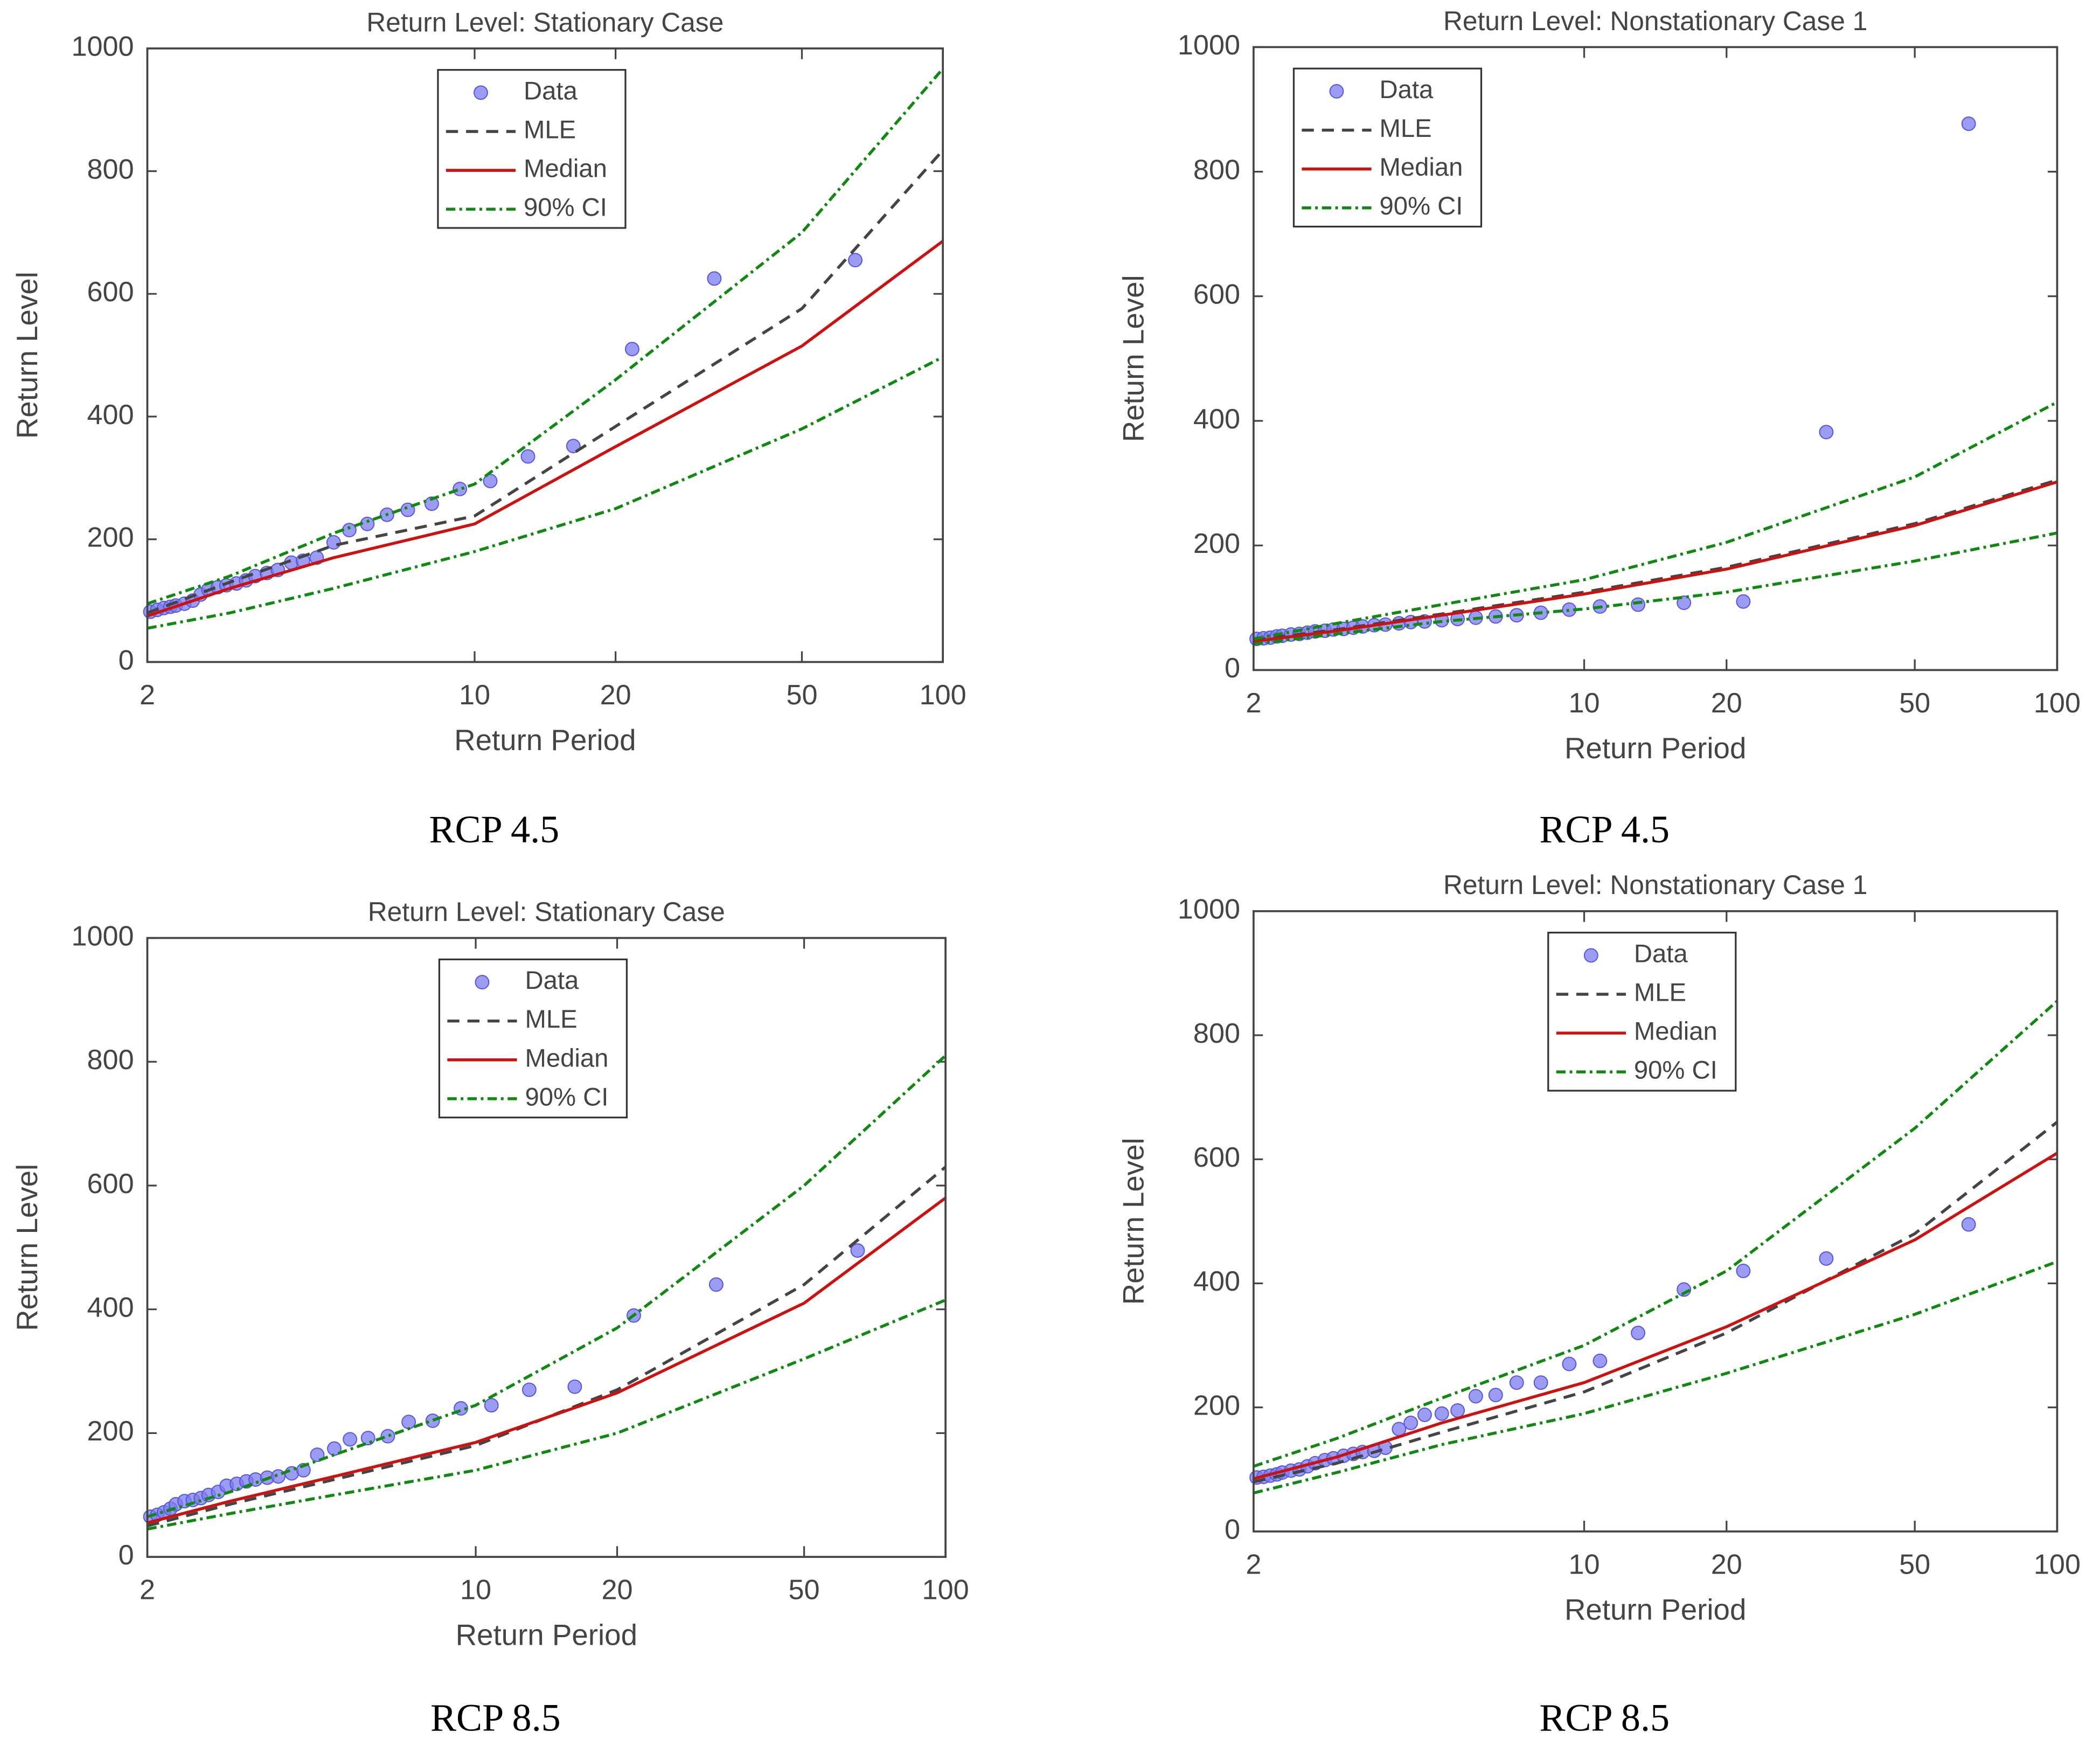  I want to click on x-tick-label: 10, so click(474, 695).